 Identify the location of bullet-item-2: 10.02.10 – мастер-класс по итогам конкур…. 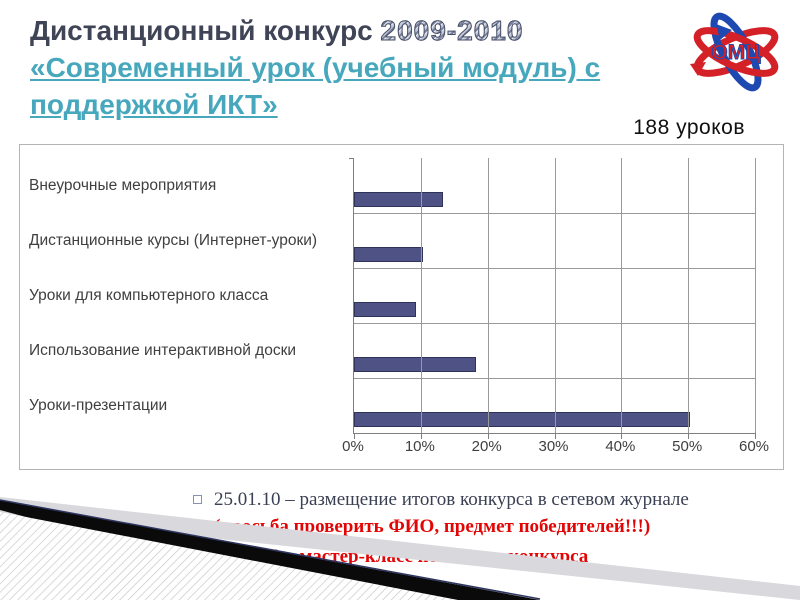
(491, 556).